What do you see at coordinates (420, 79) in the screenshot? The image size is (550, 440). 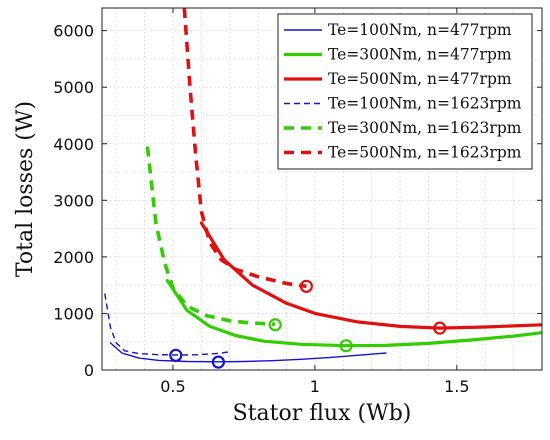 I see `legend-entry: Te=500Nm, n=477rpm` at bounding box center [420, 79].